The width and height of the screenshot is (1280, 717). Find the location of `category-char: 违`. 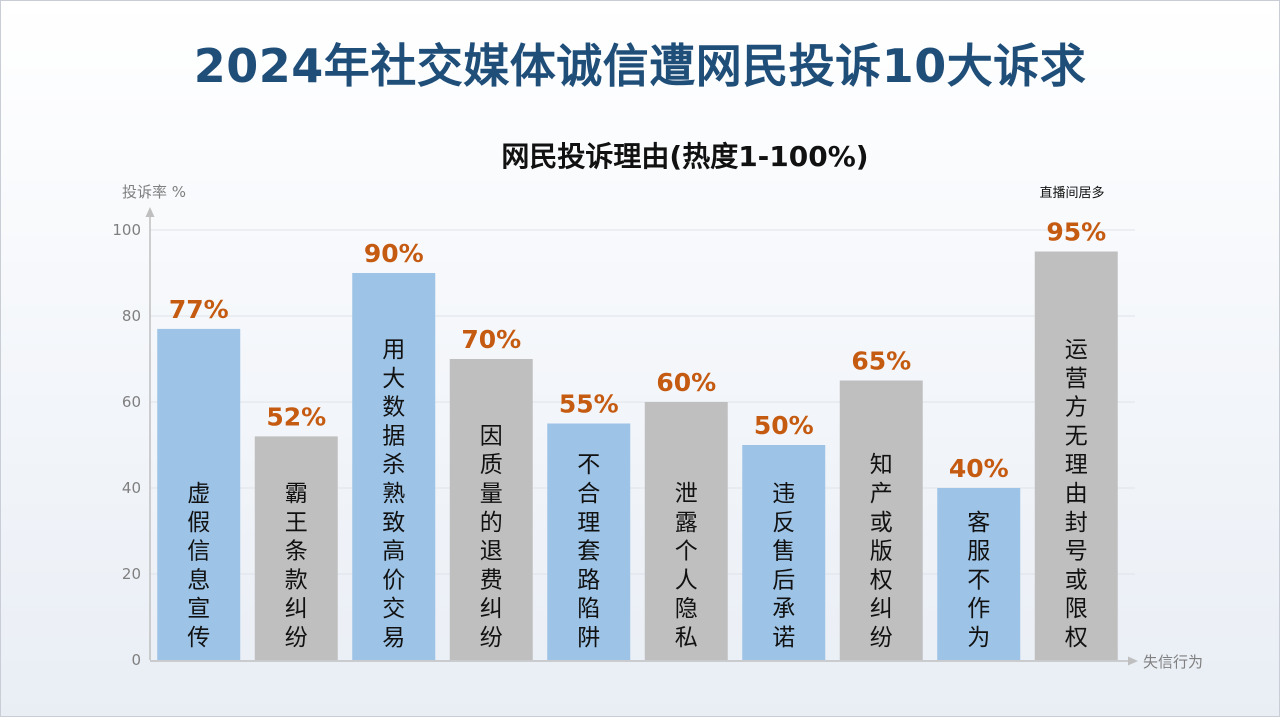

category-char: 违 is located at coordinates (783, 494).